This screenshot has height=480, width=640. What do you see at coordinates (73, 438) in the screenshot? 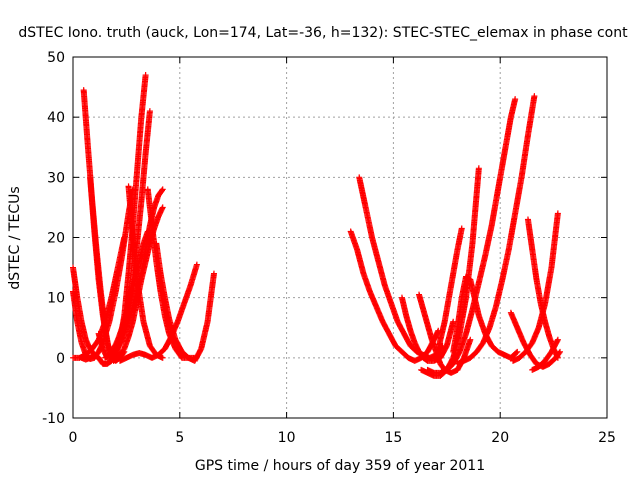
I see `x-tick-label: 0` at bounding box center [73, 438].